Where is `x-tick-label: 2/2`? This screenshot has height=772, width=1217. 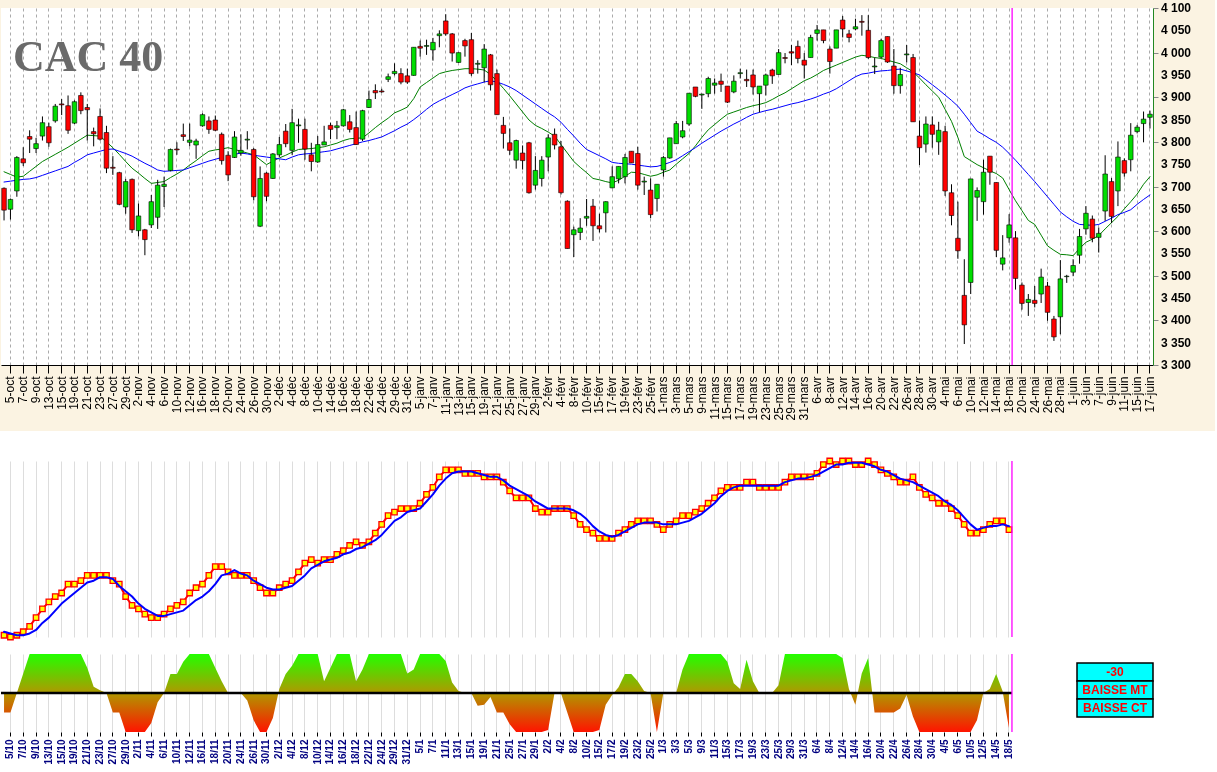 x-tick-label: 2/2 is located at coordinates (548, 746).